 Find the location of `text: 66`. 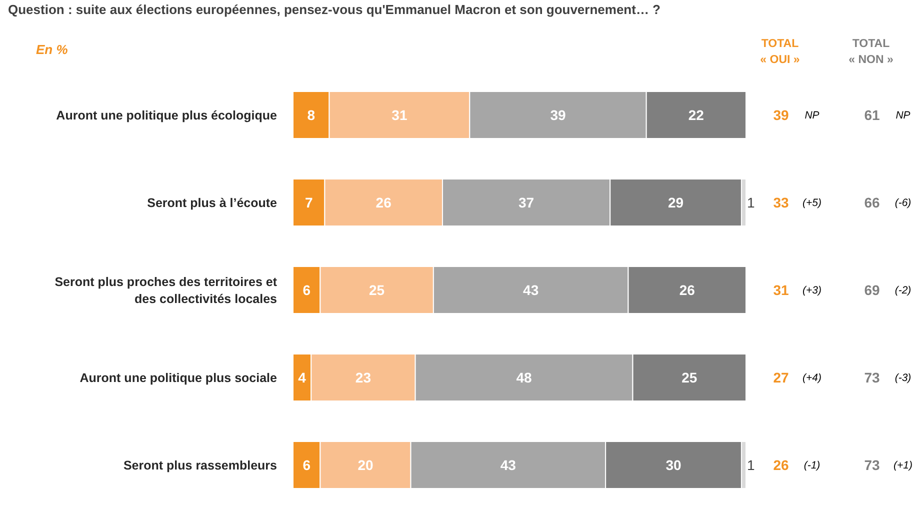

text: 66 is located at coordinates (872, 202).